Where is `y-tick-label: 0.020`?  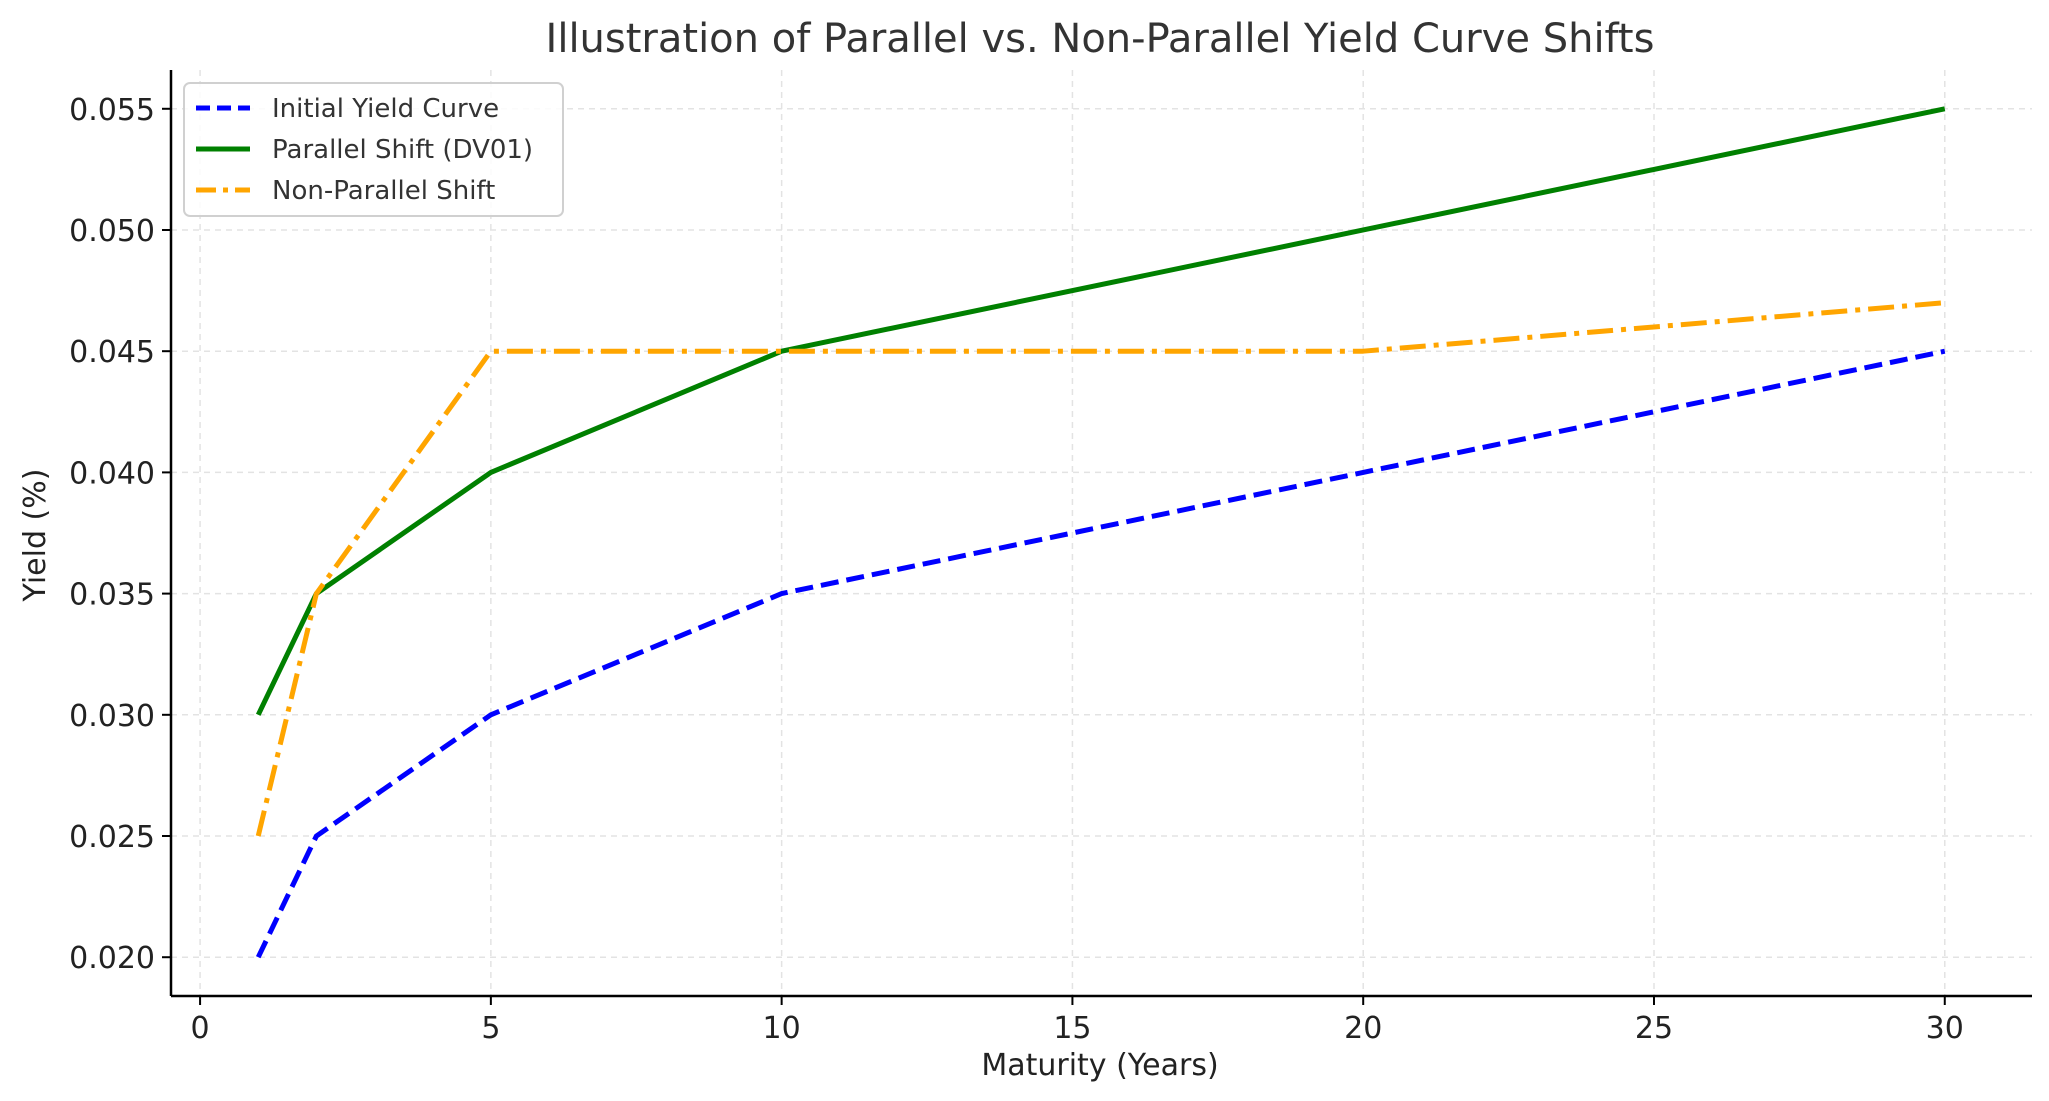
y-tick-label: 0.020 is located at coordinates (112, 958).